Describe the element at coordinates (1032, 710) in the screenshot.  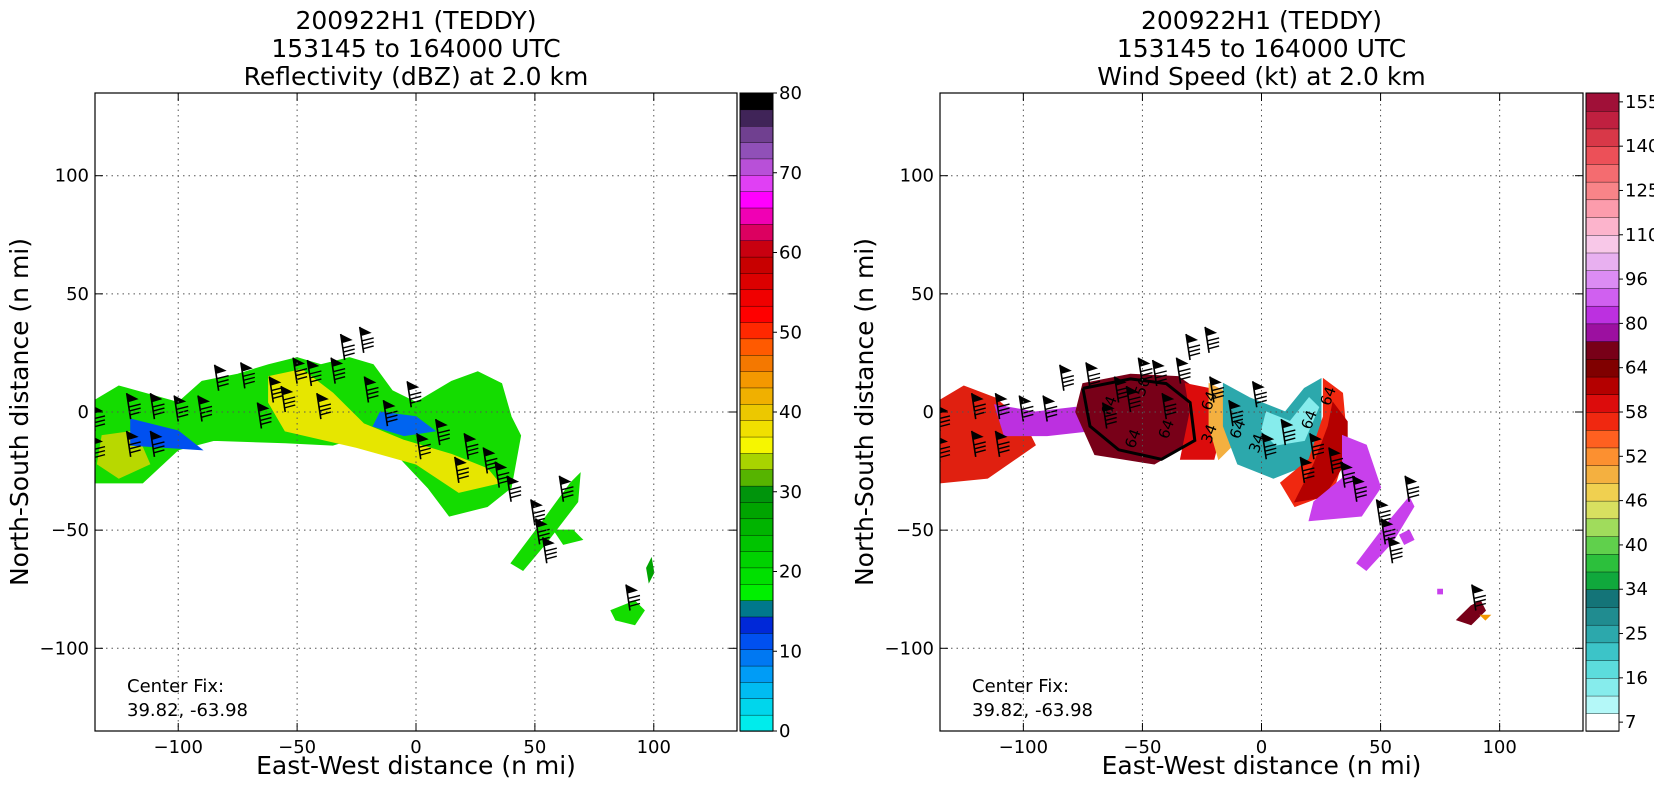
I see `center-fix-text: 39.82, -63.98` at that location.